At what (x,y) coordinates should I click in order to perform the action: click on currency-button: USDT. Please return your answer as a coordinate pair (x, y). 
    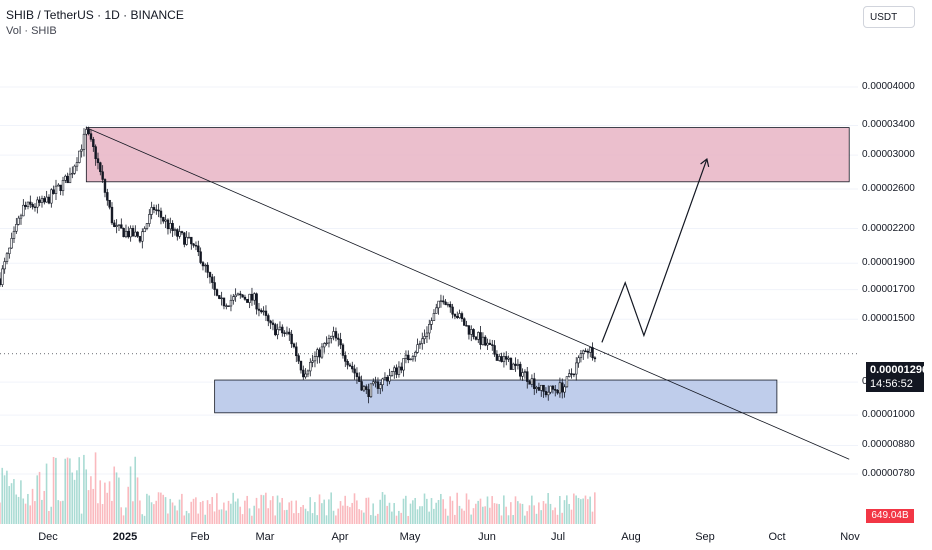
    Looking at the image, I should click on (889, 17).